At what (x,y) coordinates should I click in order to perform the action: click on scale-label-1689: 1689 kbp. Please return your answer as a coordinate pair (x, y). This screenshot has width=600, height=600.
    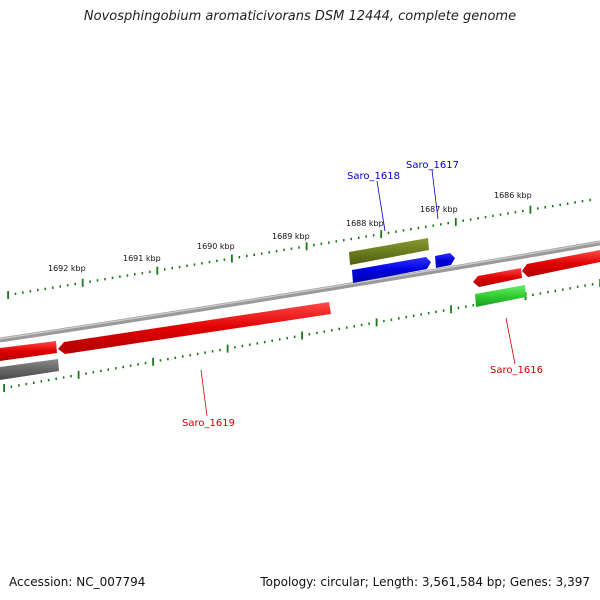
    Looking at the image, I should click on (291, 236).